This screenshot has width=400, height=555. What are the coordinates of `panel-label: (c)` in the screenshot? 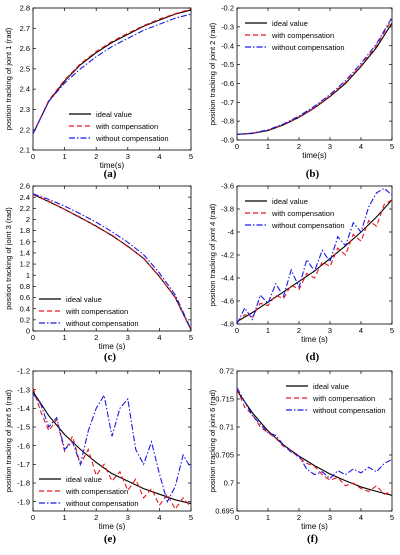 It's located at (110, 357).